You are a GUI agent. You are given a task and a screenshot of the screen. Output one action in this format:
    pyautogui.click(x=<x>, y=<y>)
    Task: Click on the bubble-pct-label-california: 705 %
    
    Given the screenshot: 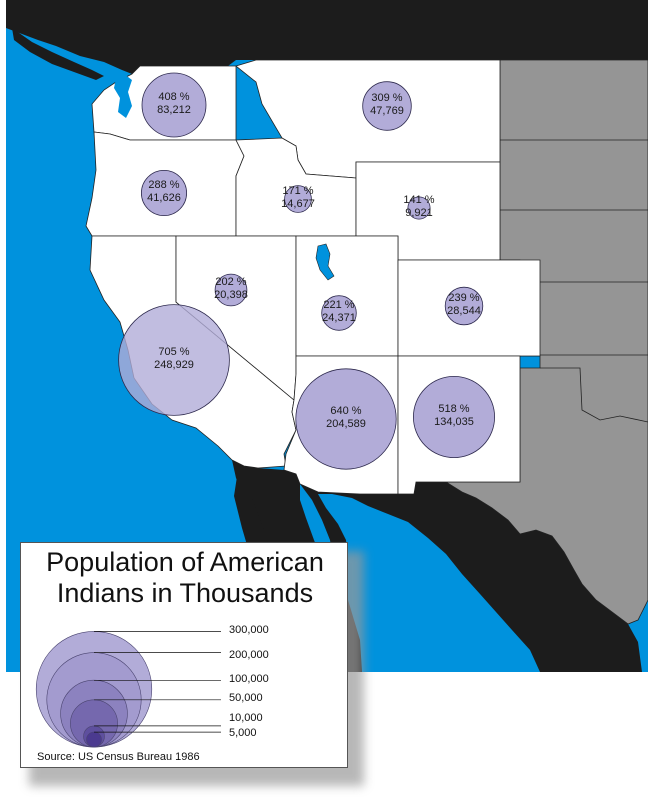 What is the action you would take?
    pyautogui.click(x=173, y=352)
    